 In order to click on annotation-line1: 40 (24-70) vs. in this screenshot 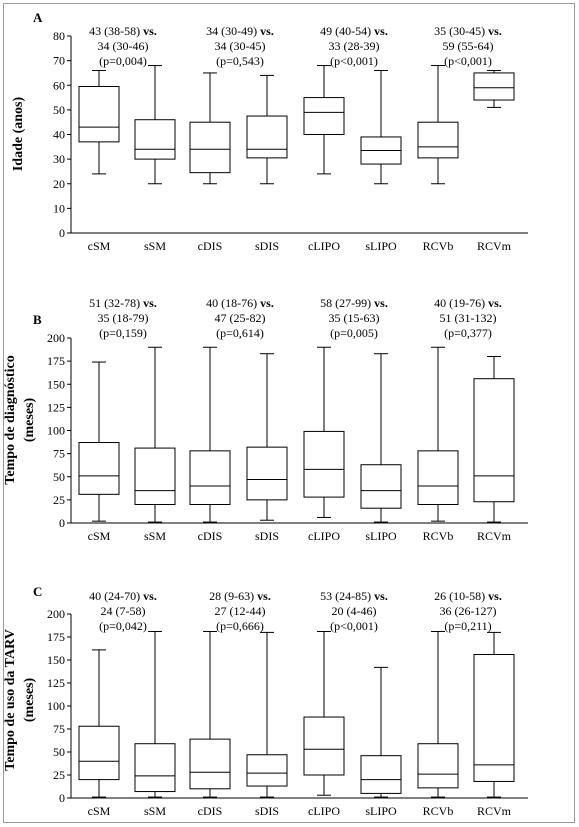, I will do `click(123, 596)`.